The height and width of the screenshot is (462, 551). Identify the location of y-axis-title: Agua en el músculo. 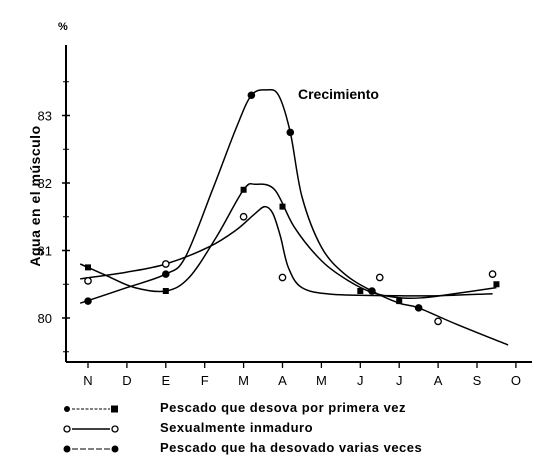
(35, 195).